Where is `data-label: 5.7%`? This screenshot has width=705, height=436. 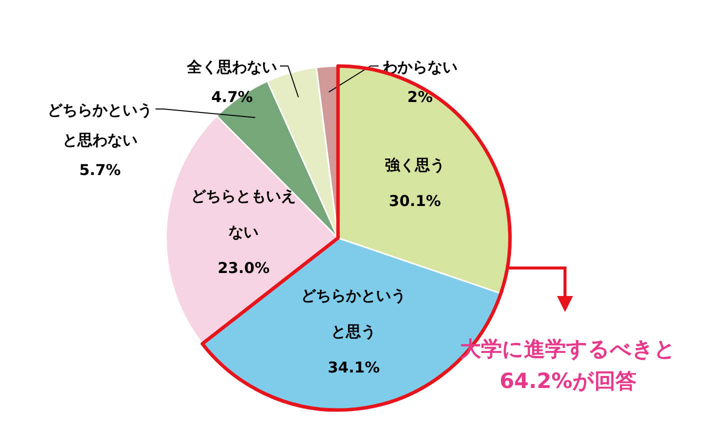
data-label: 5.7% is located at coordinates (100, 170).